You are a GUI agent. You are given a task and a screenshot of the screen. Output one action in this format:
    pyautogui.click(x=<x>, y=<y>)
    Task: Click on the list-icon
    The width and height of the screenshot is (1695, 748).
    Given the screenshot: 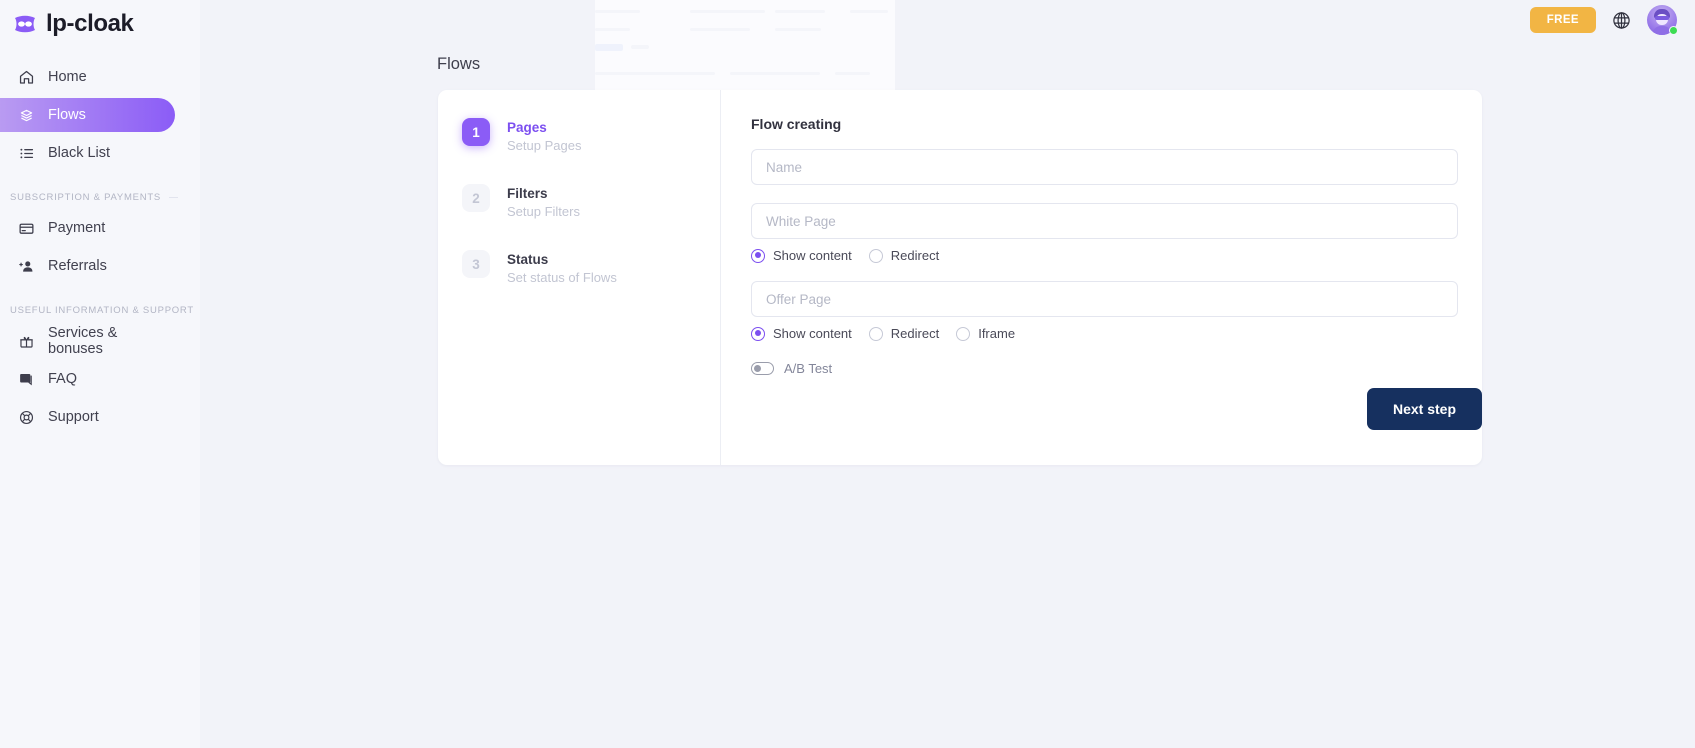 What is the action you would take?
    pyautogui.click(x=26, y=153)
    